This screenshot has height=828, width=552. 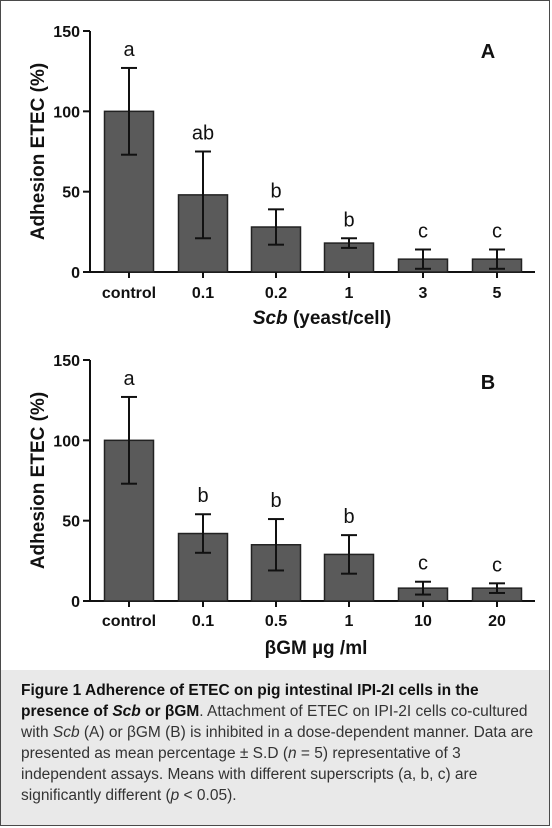 I want to click on panel-a-x-axis-title: Scb (yeast/cell), so click(x=322, y=318).